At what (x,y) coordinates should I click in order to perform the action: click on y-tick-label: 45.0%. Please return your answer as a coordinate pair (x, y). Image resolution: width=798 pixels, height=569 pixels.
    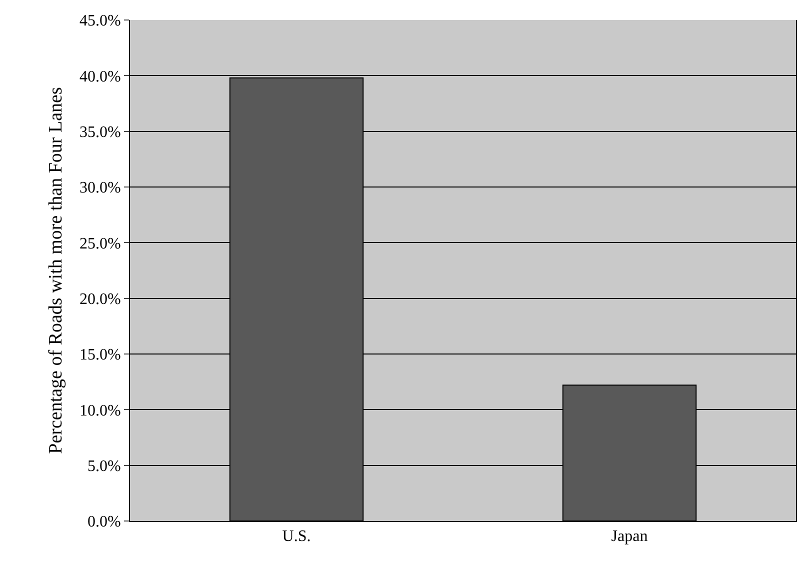
    Looking at the image, I should click on (100, 21).